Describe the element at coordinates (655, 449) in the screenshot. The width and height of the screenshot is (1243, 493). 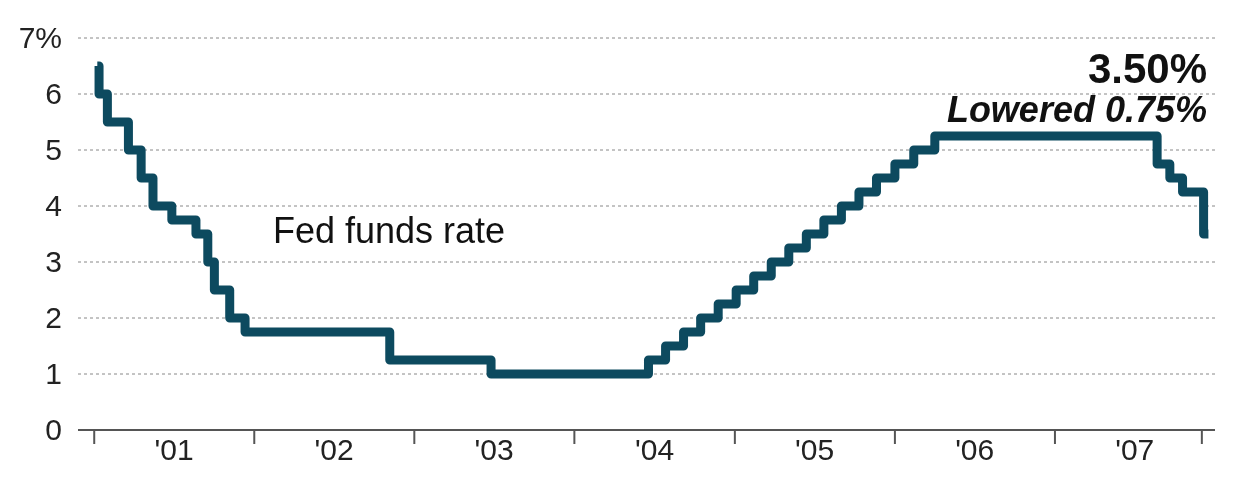
I see `x-tick-label: '04` at that location.